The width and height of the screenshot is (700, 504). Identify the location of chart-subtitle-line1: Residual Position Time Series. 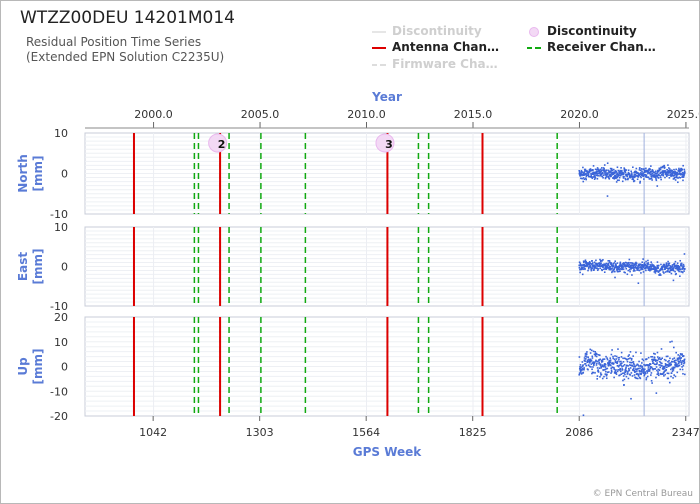
(114, 42).